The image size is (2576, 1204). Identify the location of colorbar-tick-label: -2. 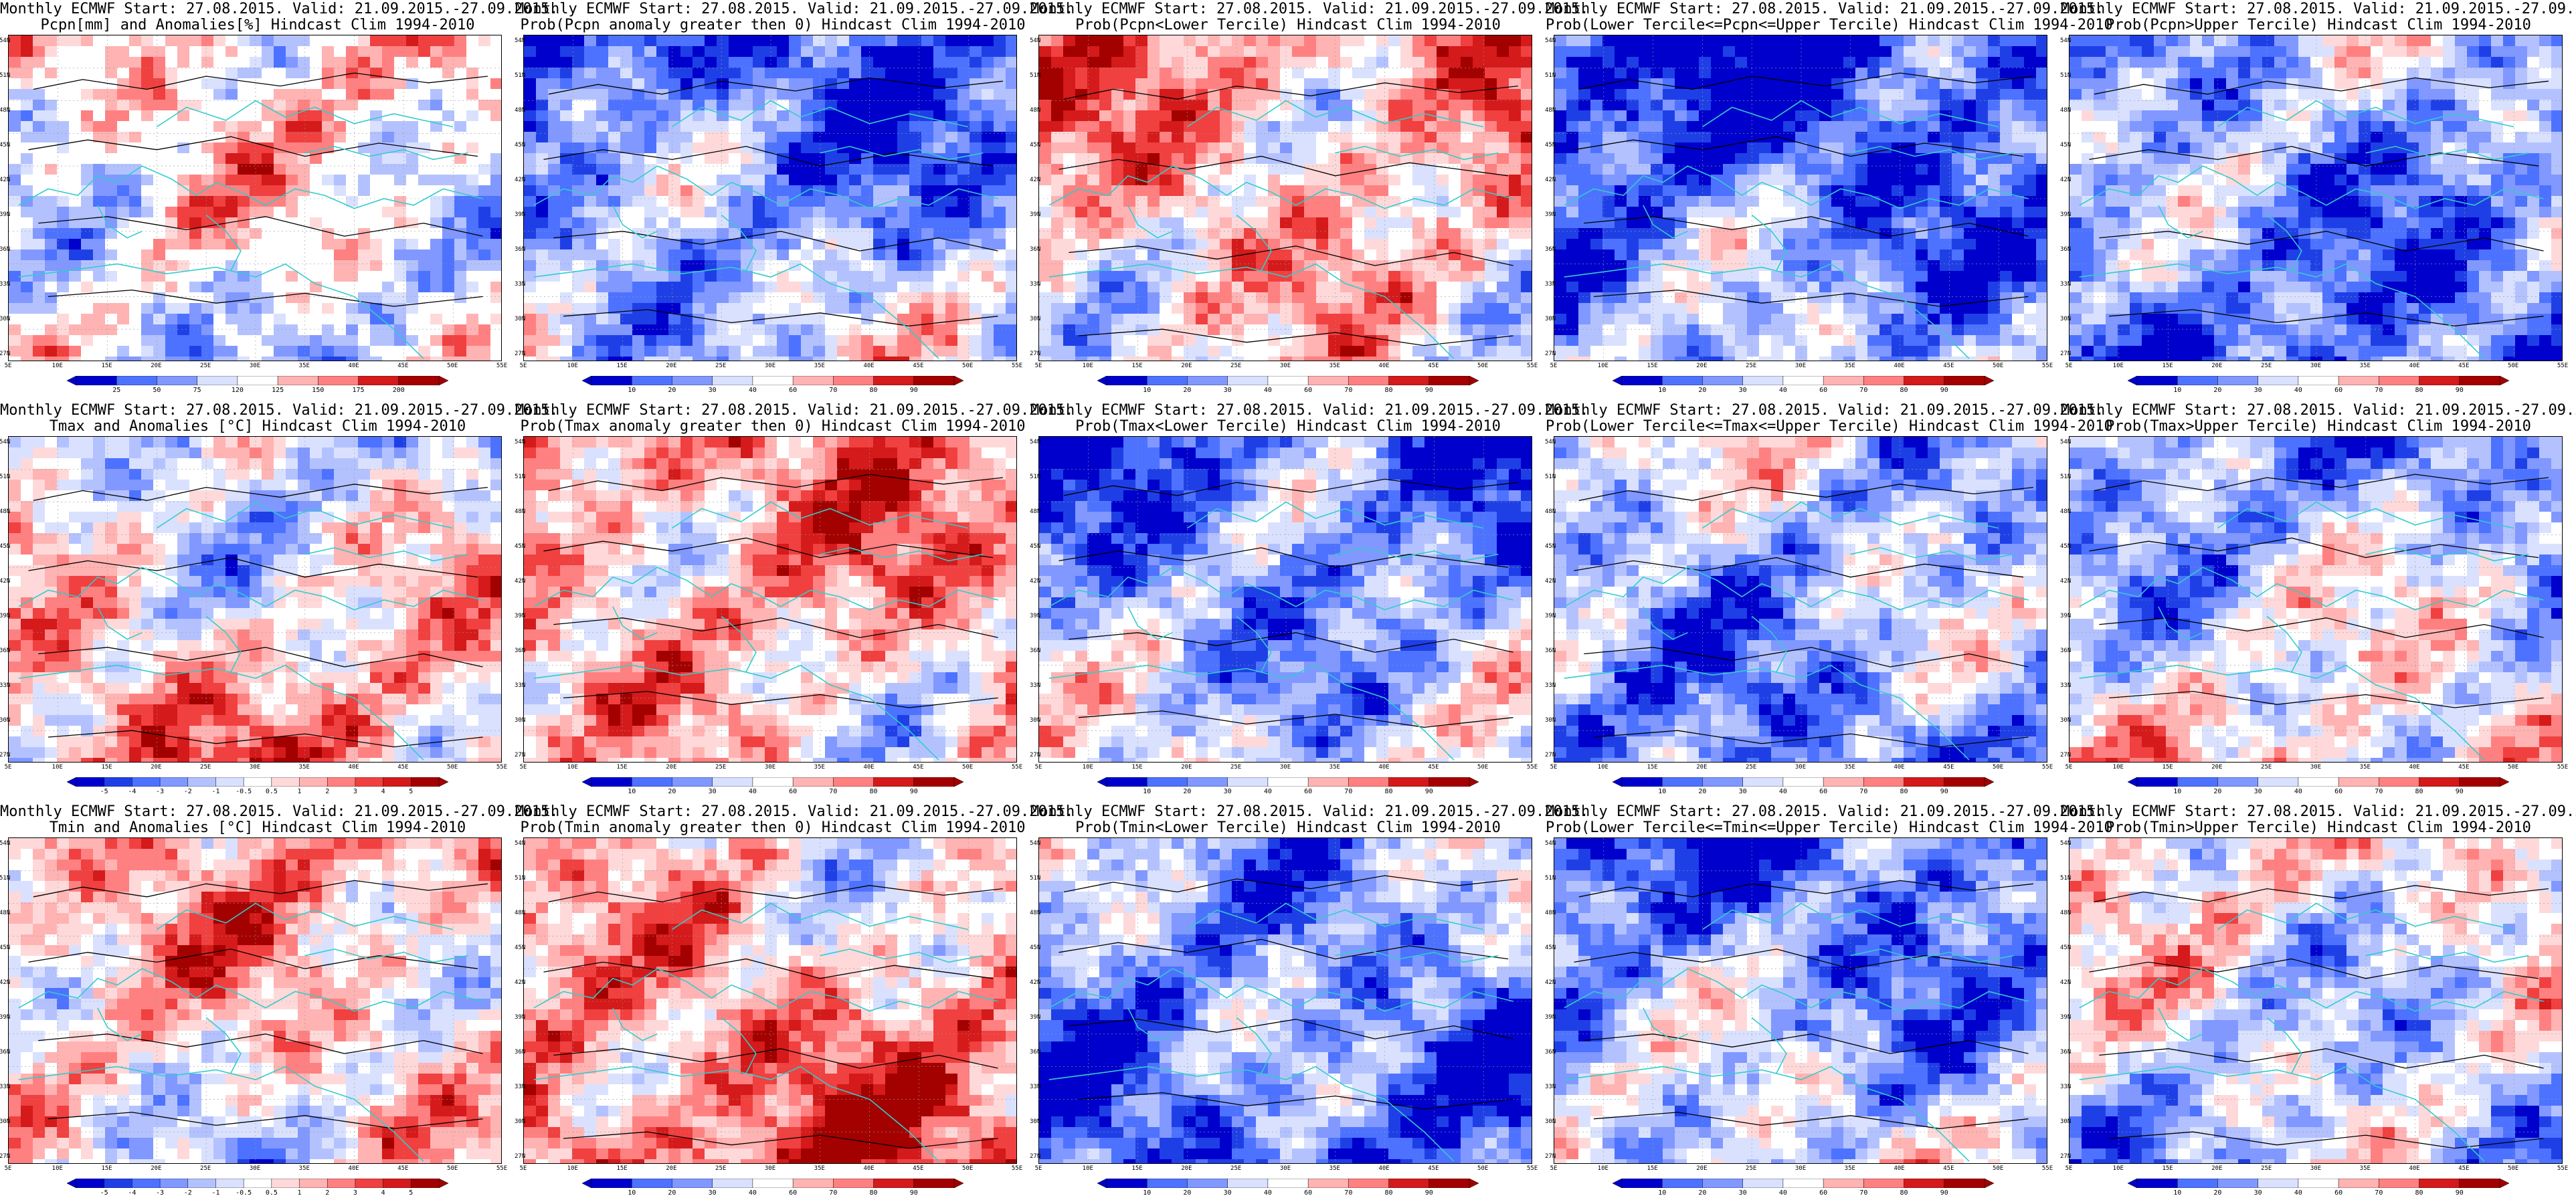
(188, 791).